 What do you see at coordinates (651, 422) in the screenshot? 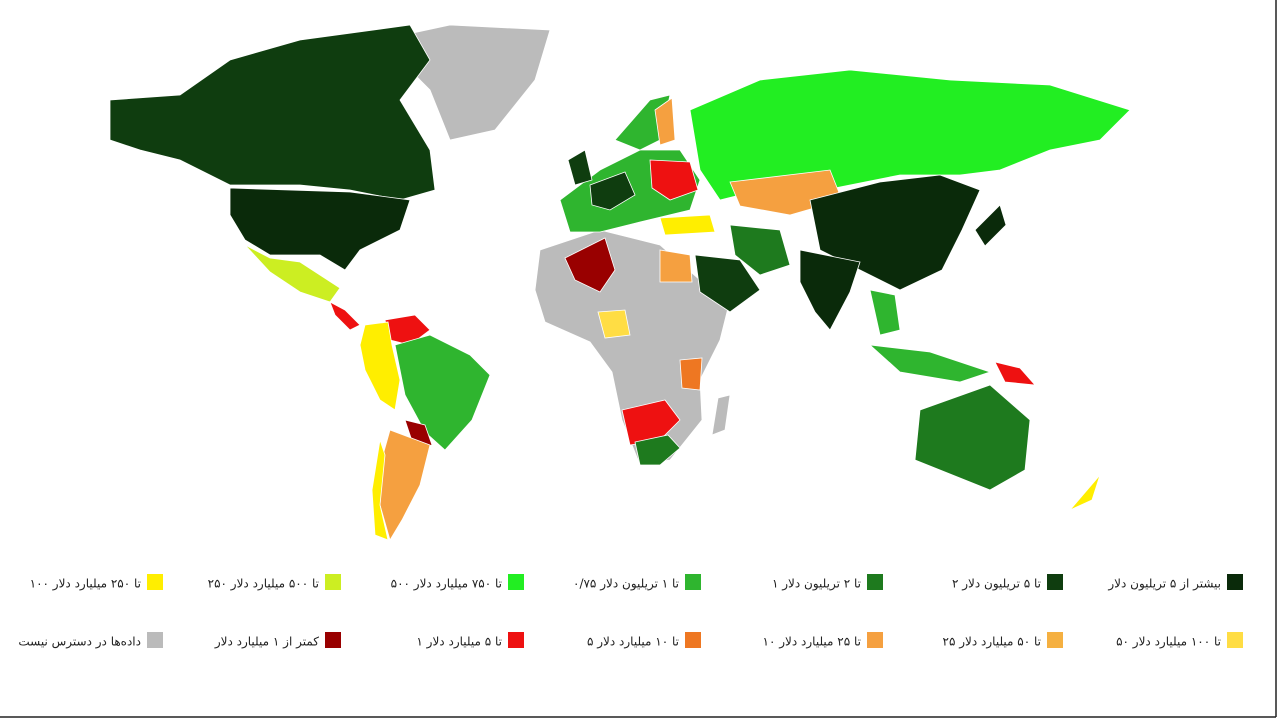
I see `southern-africa` at bounding box center [651, 422].